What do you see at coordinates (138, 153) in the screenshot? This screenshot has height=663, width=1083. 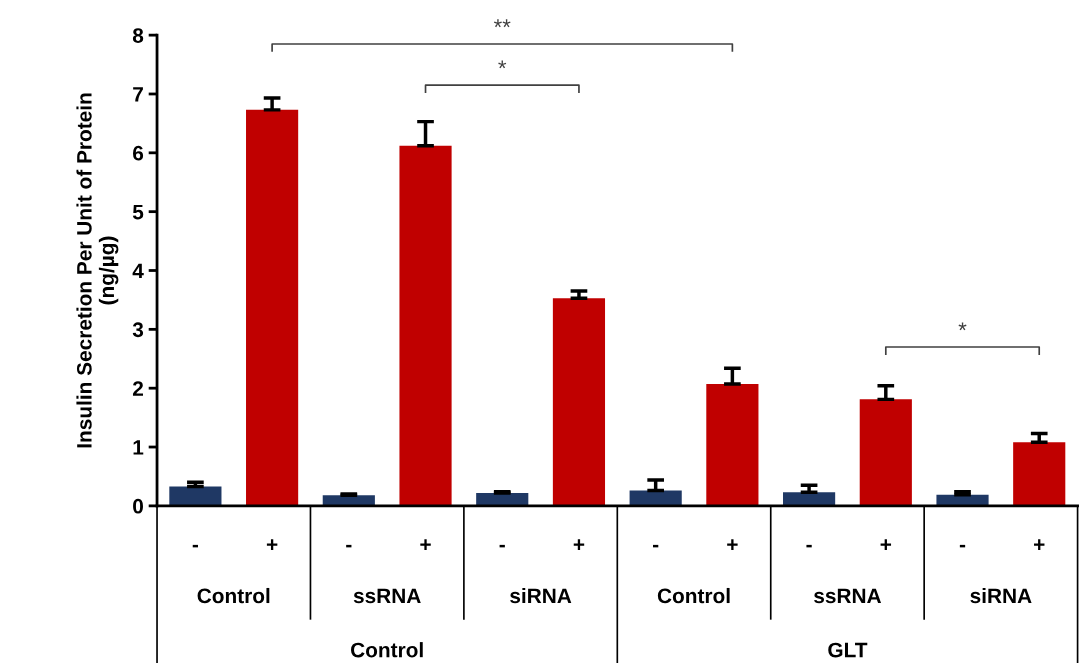 I see `y-tick-label: 6` at bounding box center [138, 153].